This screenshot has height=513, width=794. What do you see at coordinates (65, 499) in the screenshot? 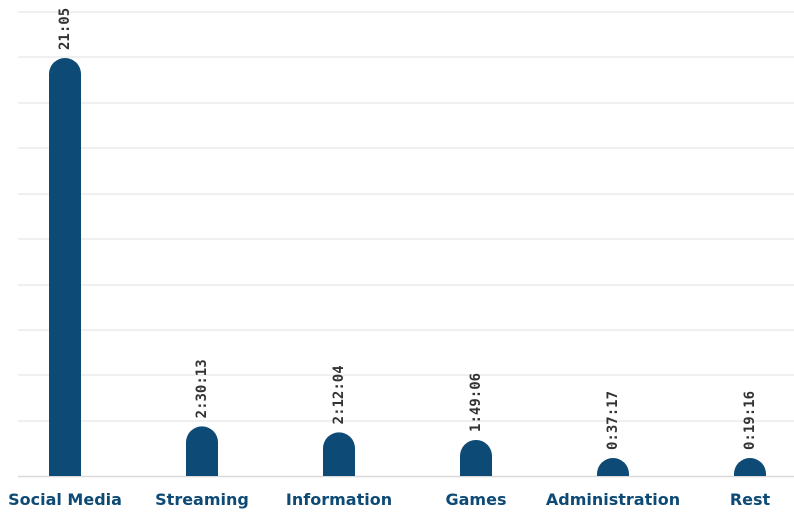
I see `category-label: Social Media` at bounding box center [65, 499].